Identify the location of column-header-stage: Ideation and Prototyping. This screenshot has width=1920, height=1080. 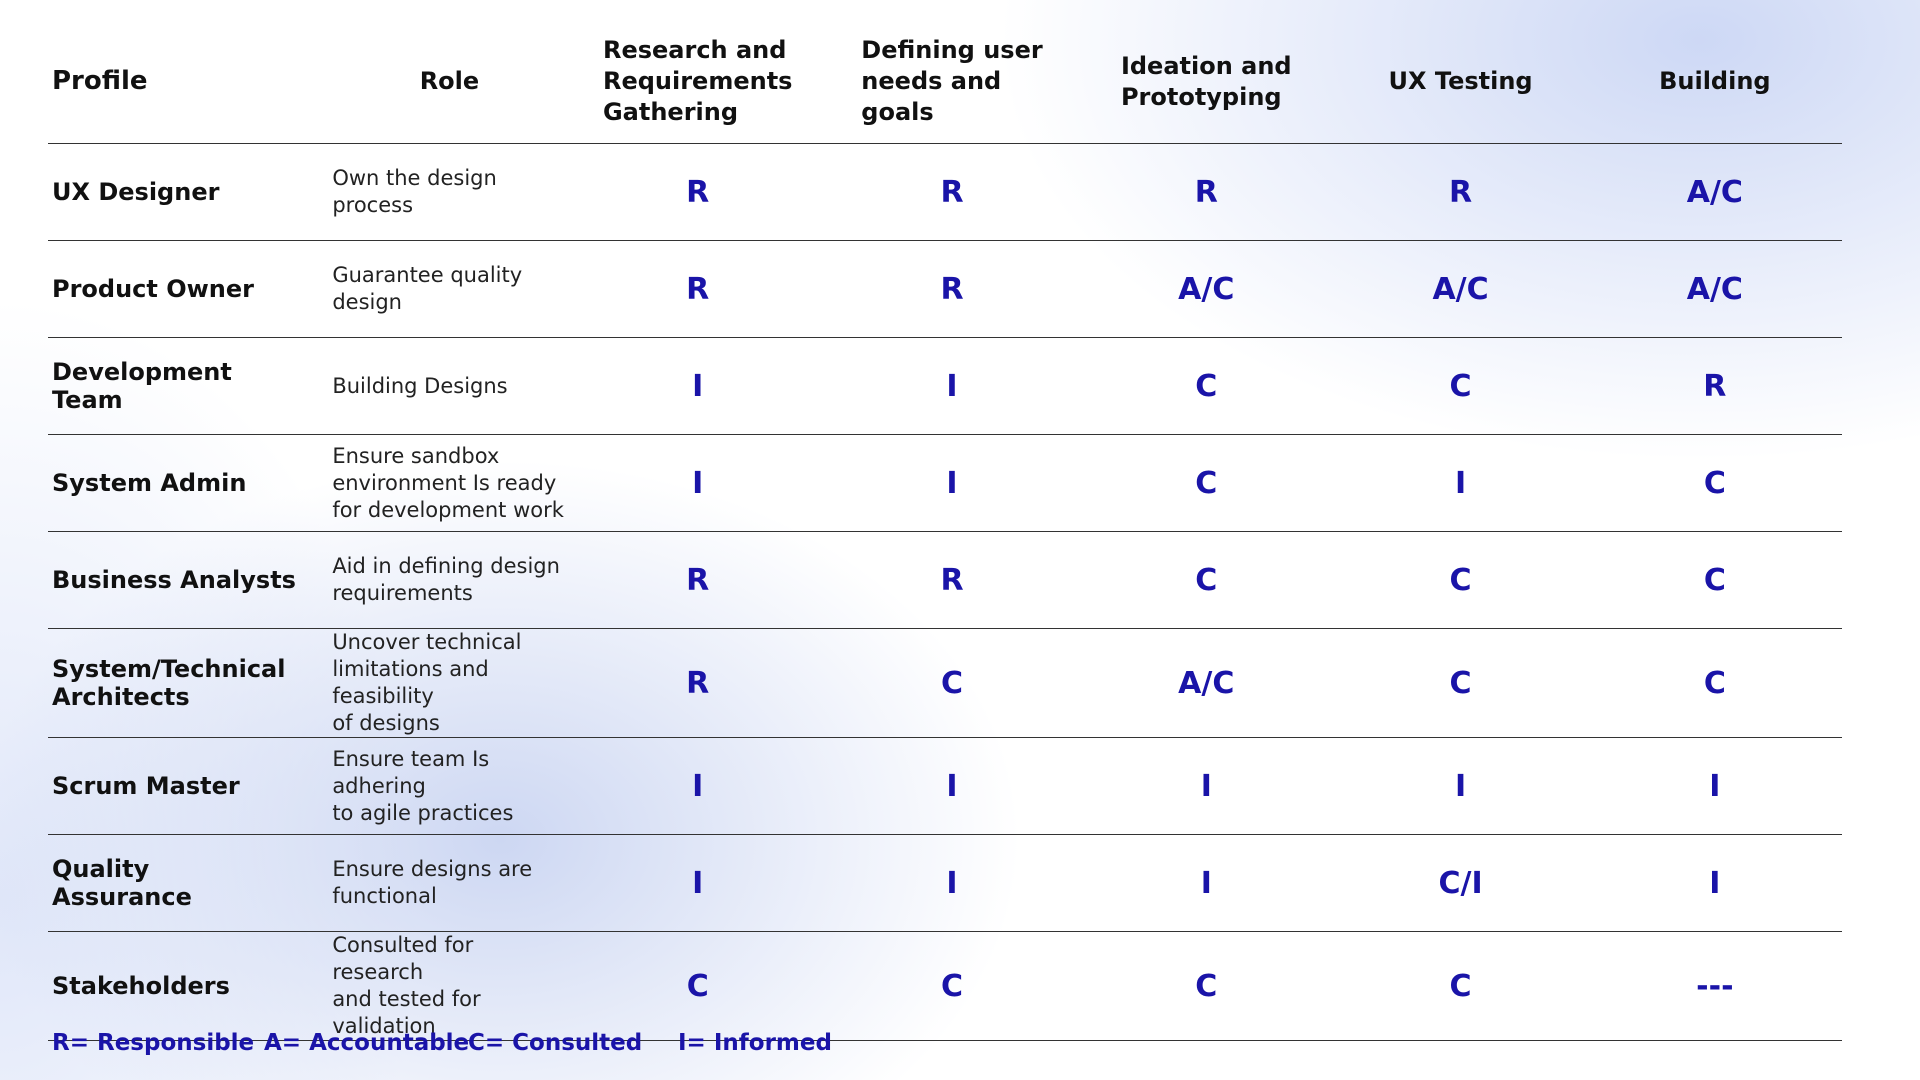
(1206, 82).